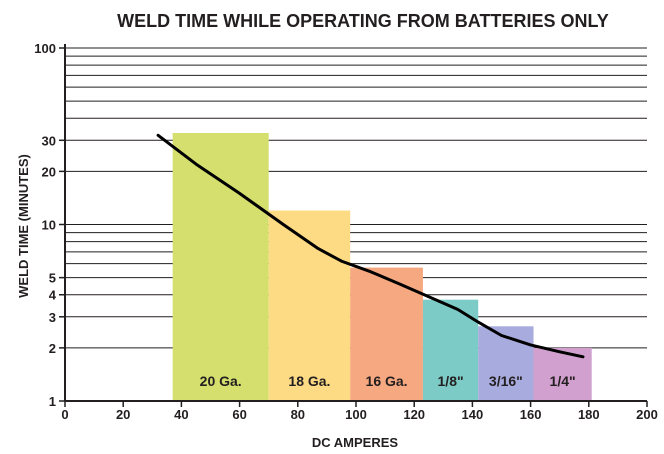 The height and width of the screenshot is (454, 664). I want to click on x-tick-label-200: 200, so click(647, 414).